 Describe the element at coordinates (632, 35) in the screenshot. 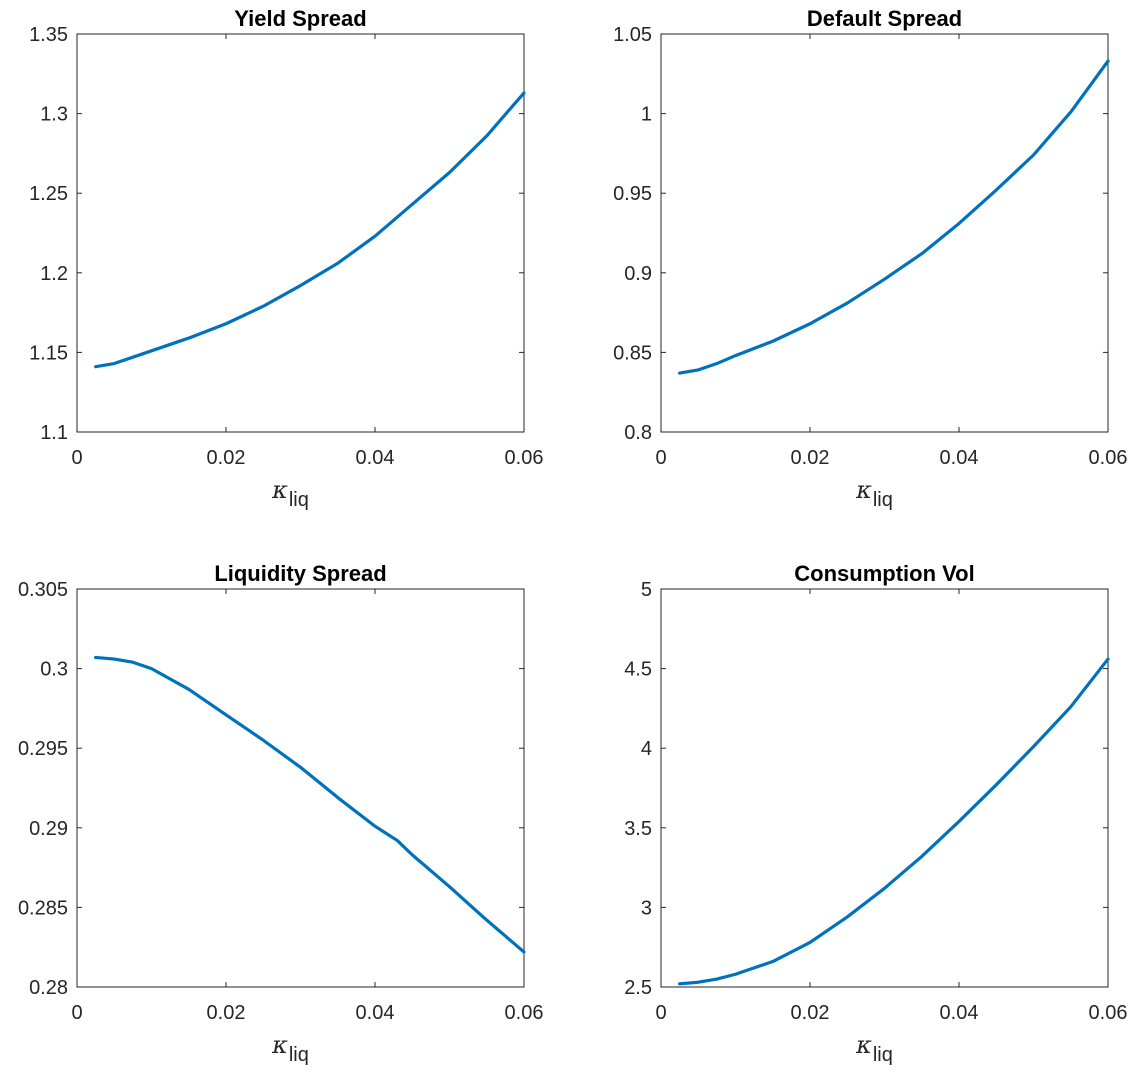

I see `y-tick-label: 1.05` at that location.